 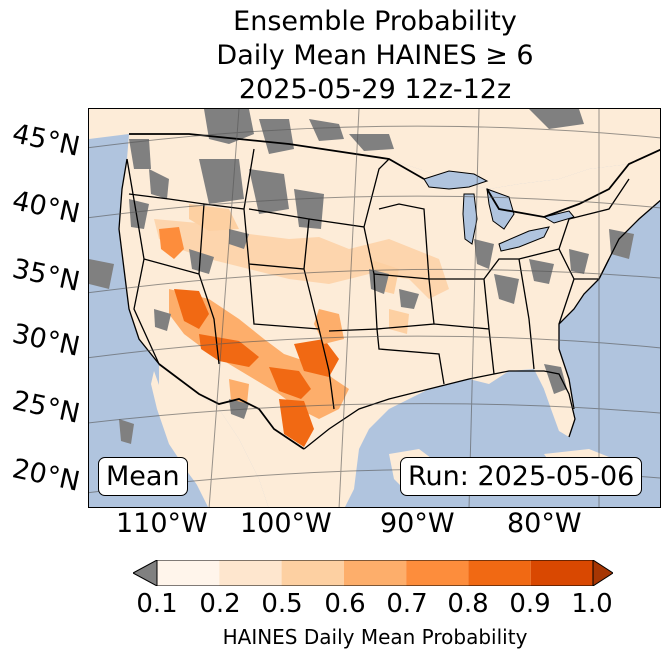 What do you see at coordinates (157, 604) in the screenshot?
I see `colorbar-tick: 0.1` at bounding box center [157, 604].